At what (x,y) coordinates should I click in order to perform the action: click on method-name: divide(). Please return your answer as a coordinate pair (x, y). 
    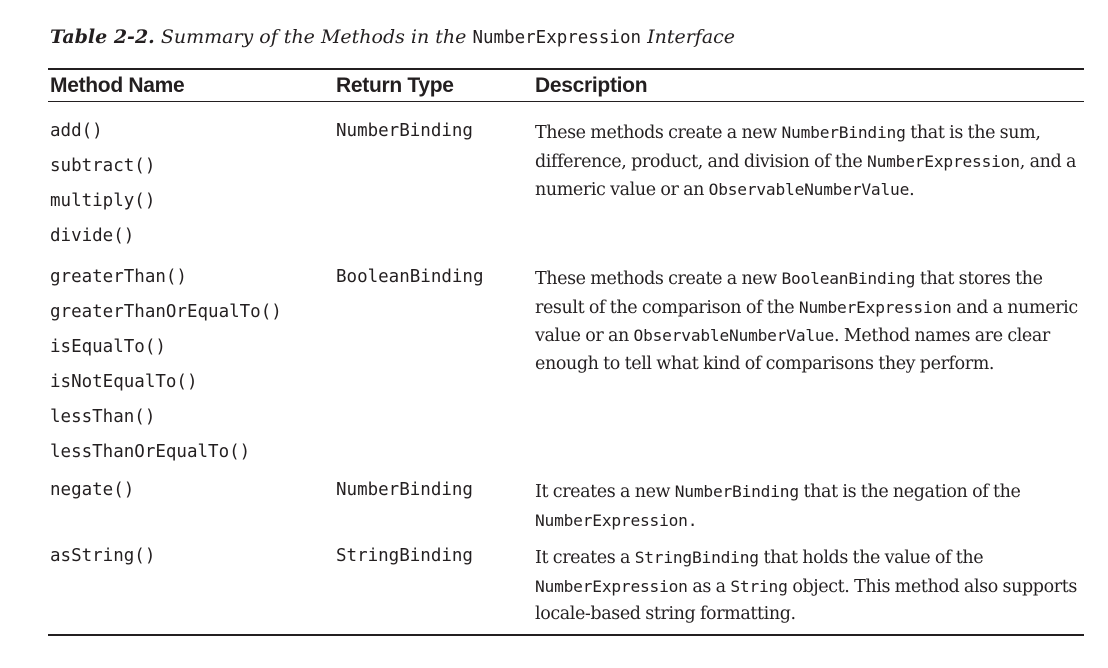
    Looking at the image, I should click on (92, 236).